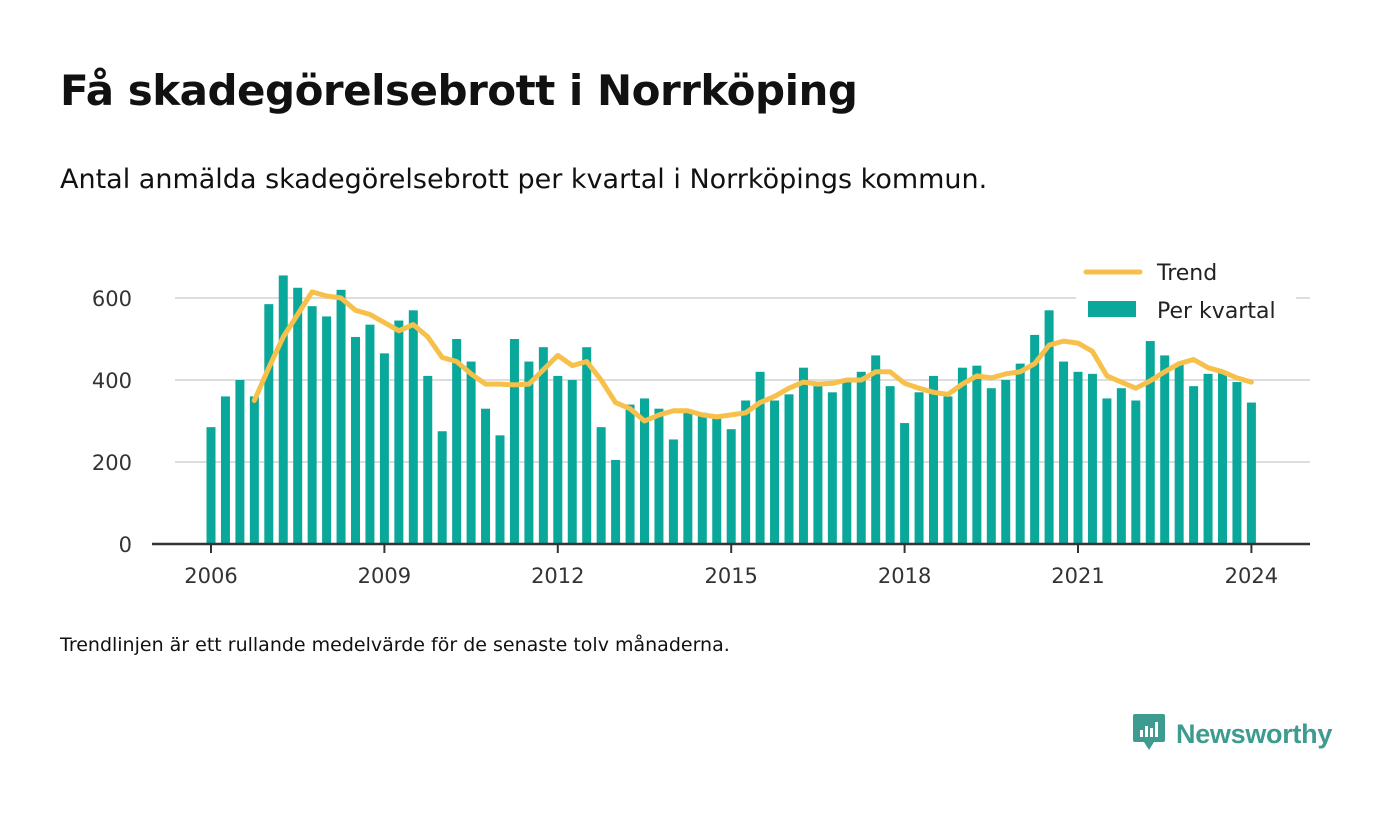 Image resolution: width=1400 pixels, height=813 pixels. What do you see at coordinates (1216, 311) in the screenshot?
I see `legend-bar-label: Per kvartal` at bounding box center [1216, 311].